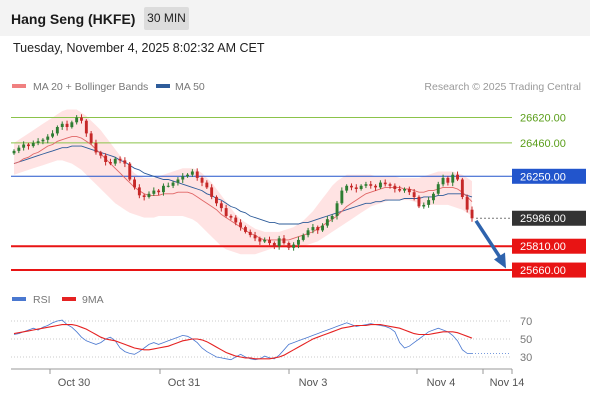  What do you see at coordinates (184, 383) in the screenshot?
I see `x-tick-label: Oct 31` at bounding box center [184, 383].